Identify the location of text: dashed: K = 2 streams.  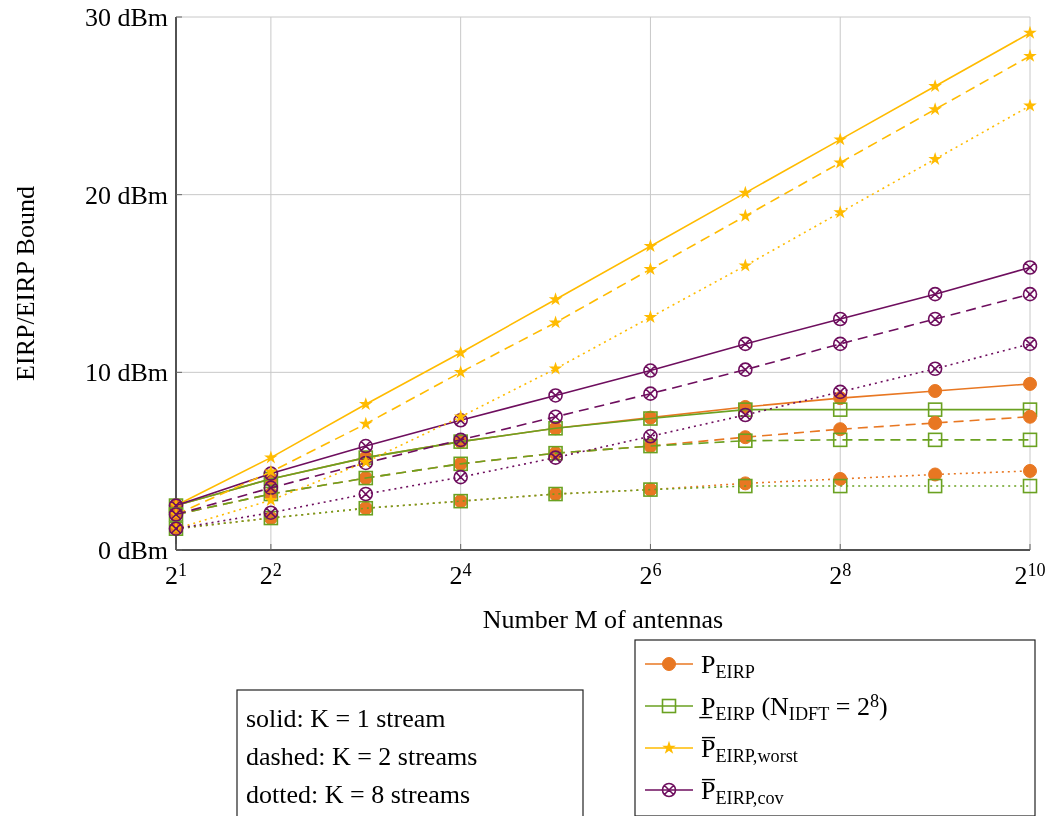
(362, 756).